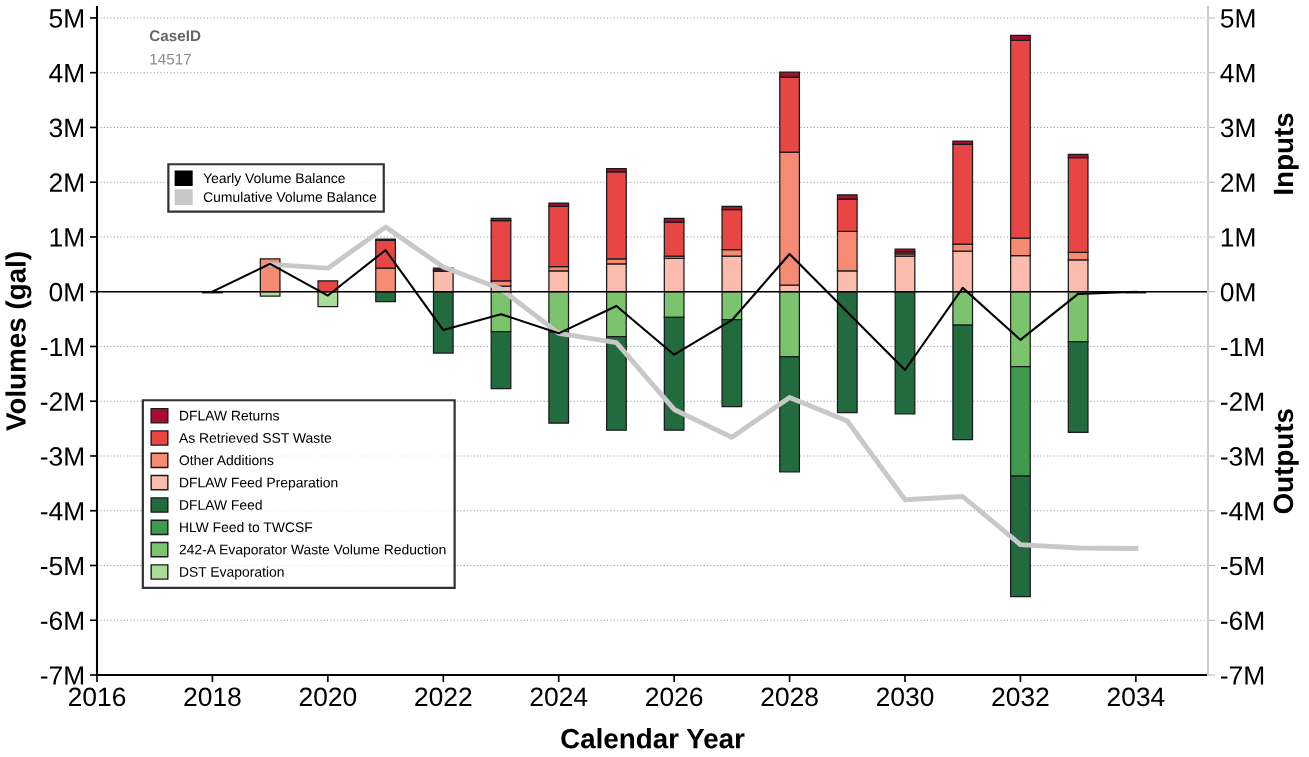 This screenshot has height=757, width=1309. I want to click on y-tick-label: 5M, so click(66, 18).